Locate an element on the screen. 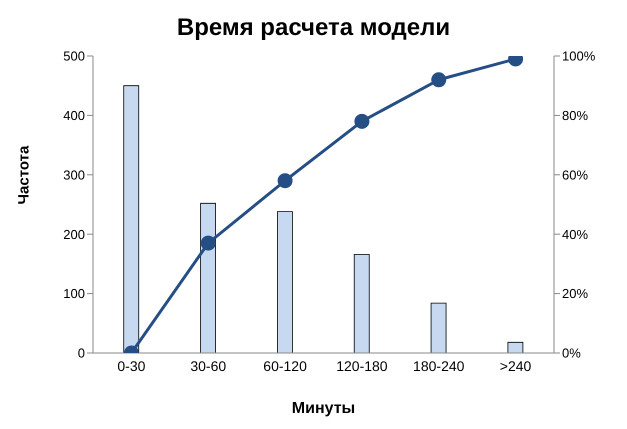 The width and height of the screenshot is (627, 429). x-tick-label: 30-60 is located at coordinates (208, 366).